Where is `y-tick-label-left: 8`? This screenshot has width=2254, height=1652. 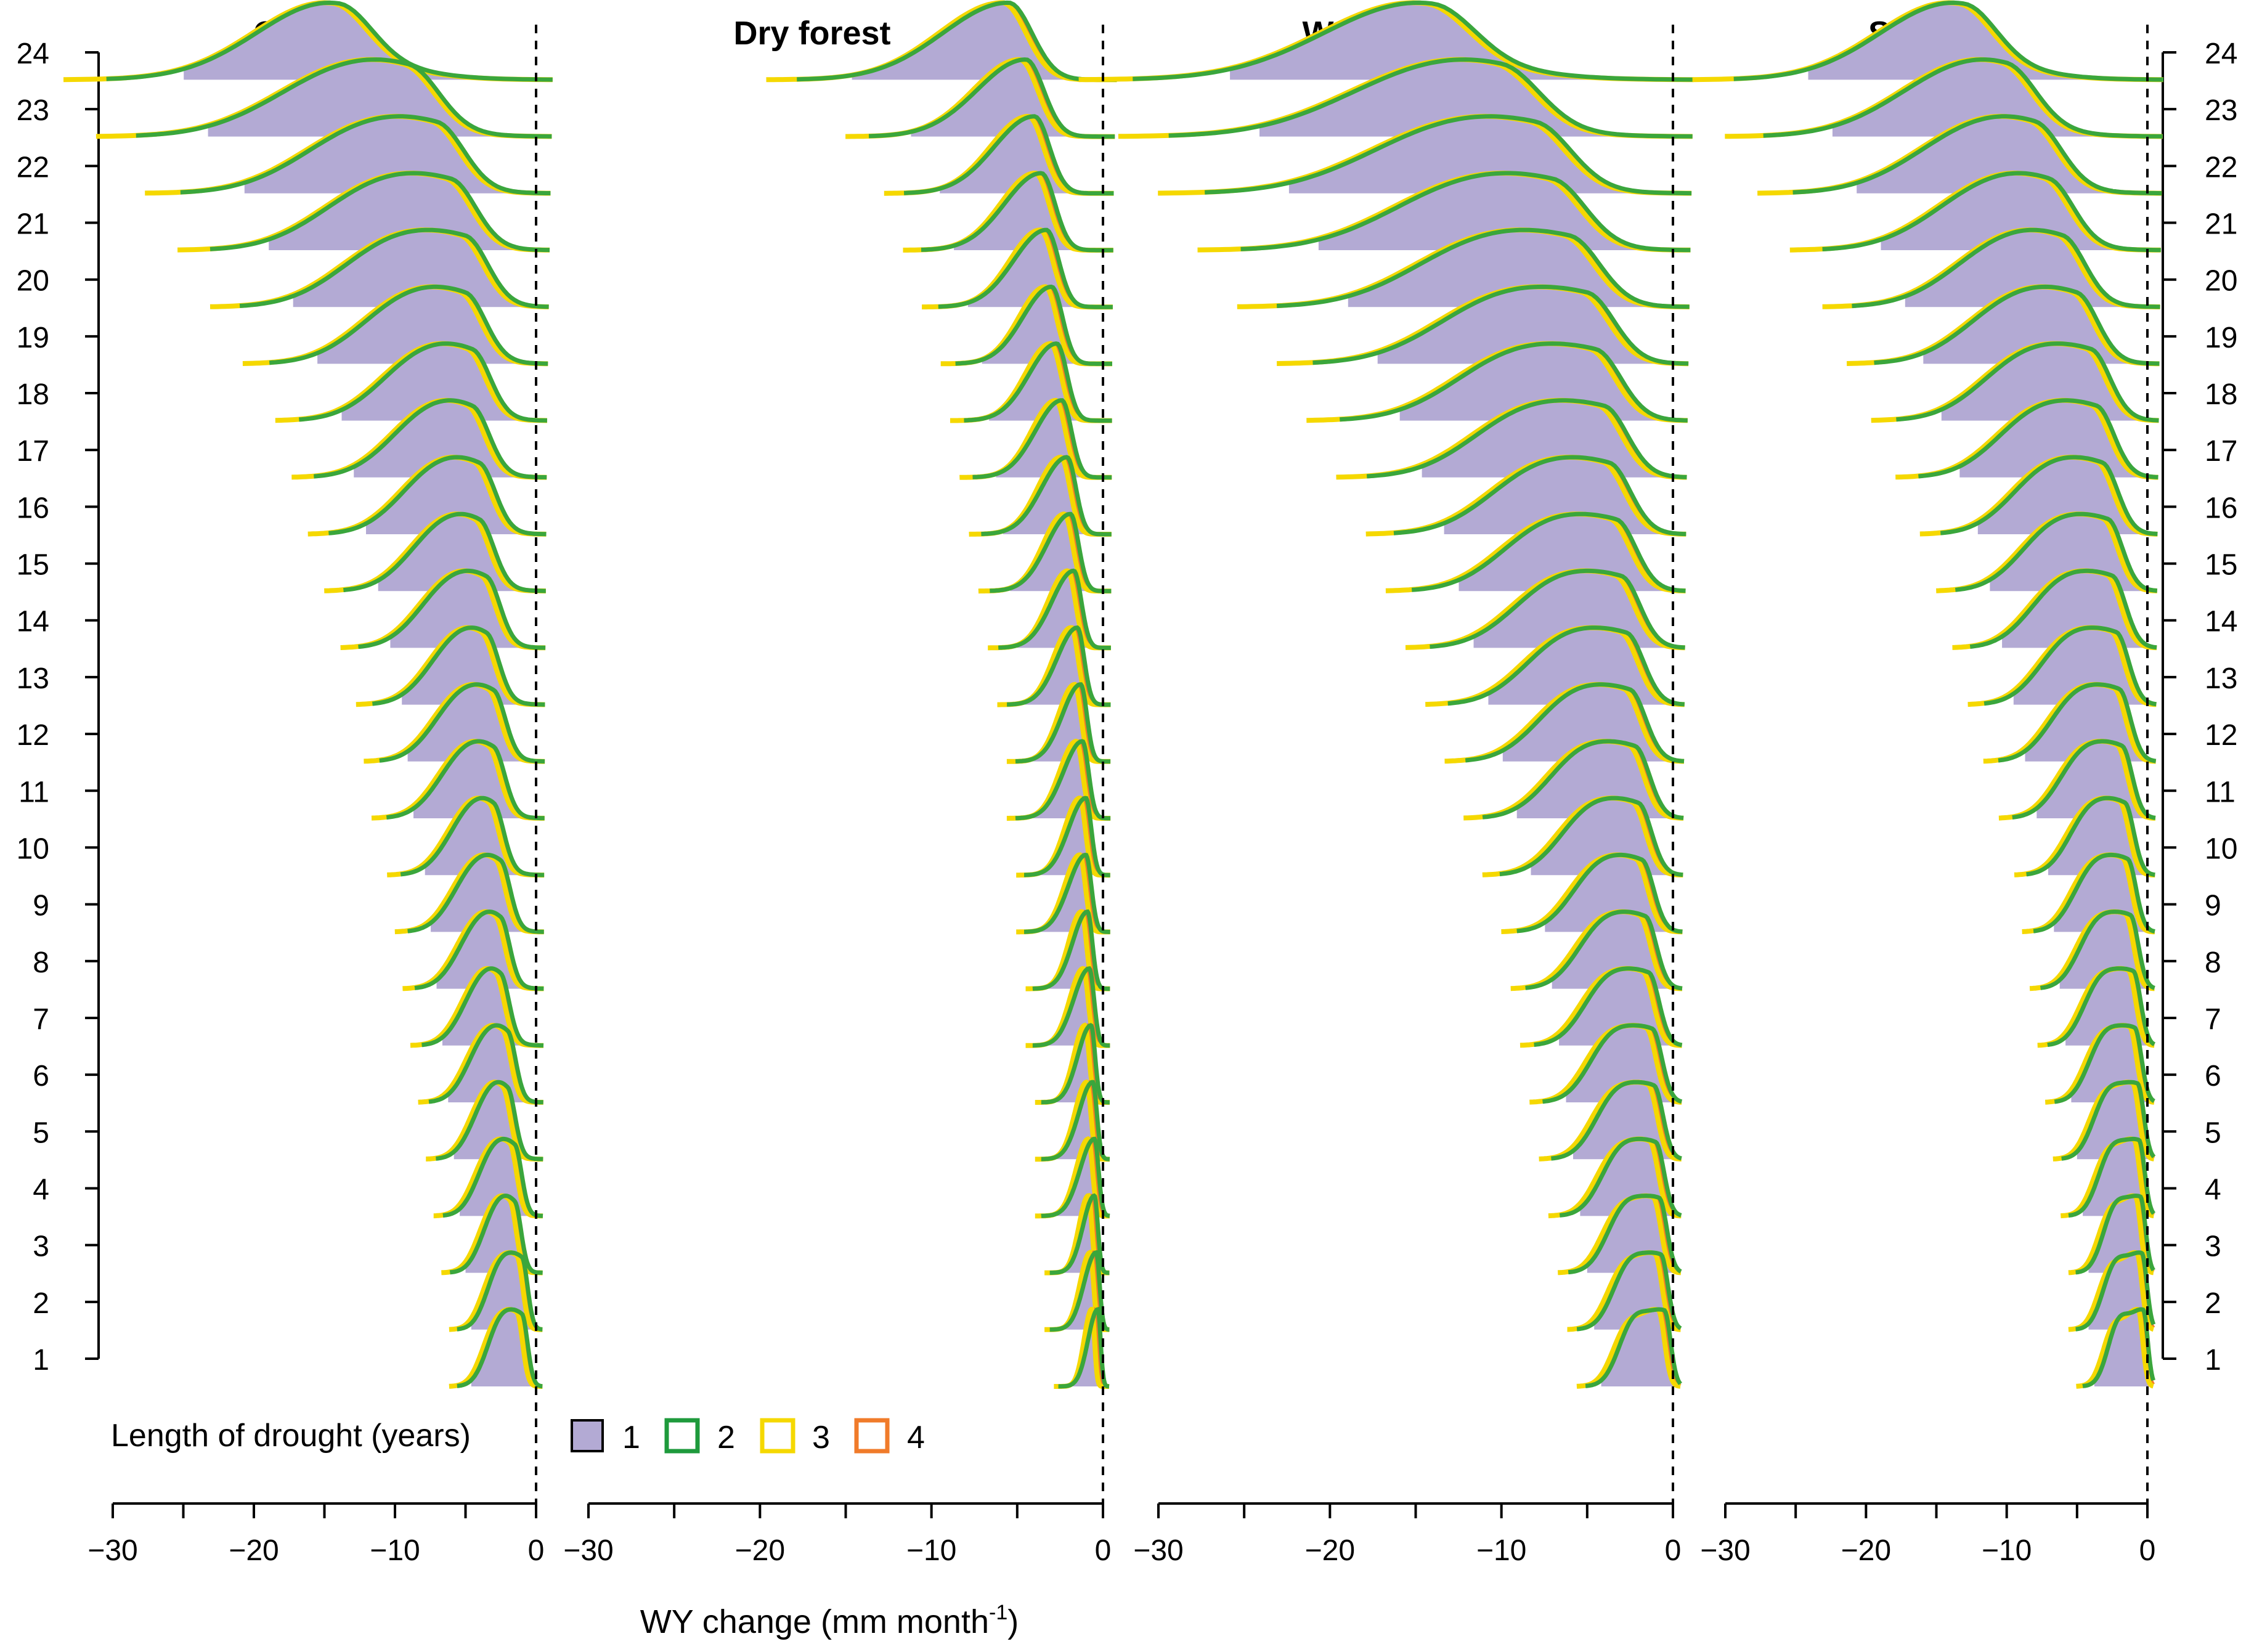
y-tick-label-left: 8 is located at coordinates (41, 962).